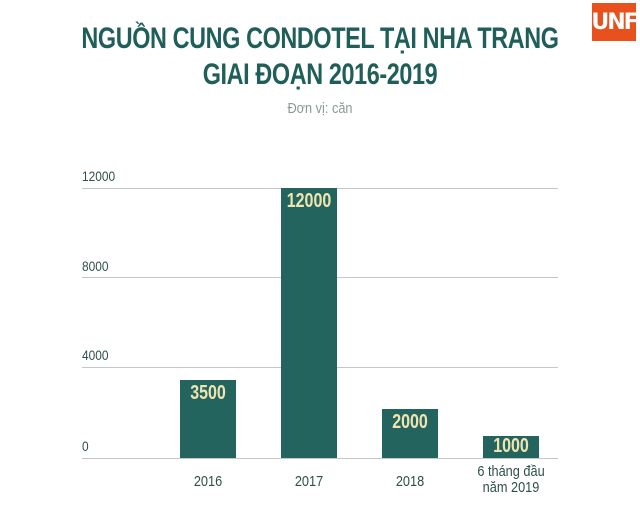 Image resolution: width=640 pixels, height=528 pixels. What do you see at coordinates (320, 458) in the screenshot?
I see `gridline-0-baseline` at bounding box center [320, 458].